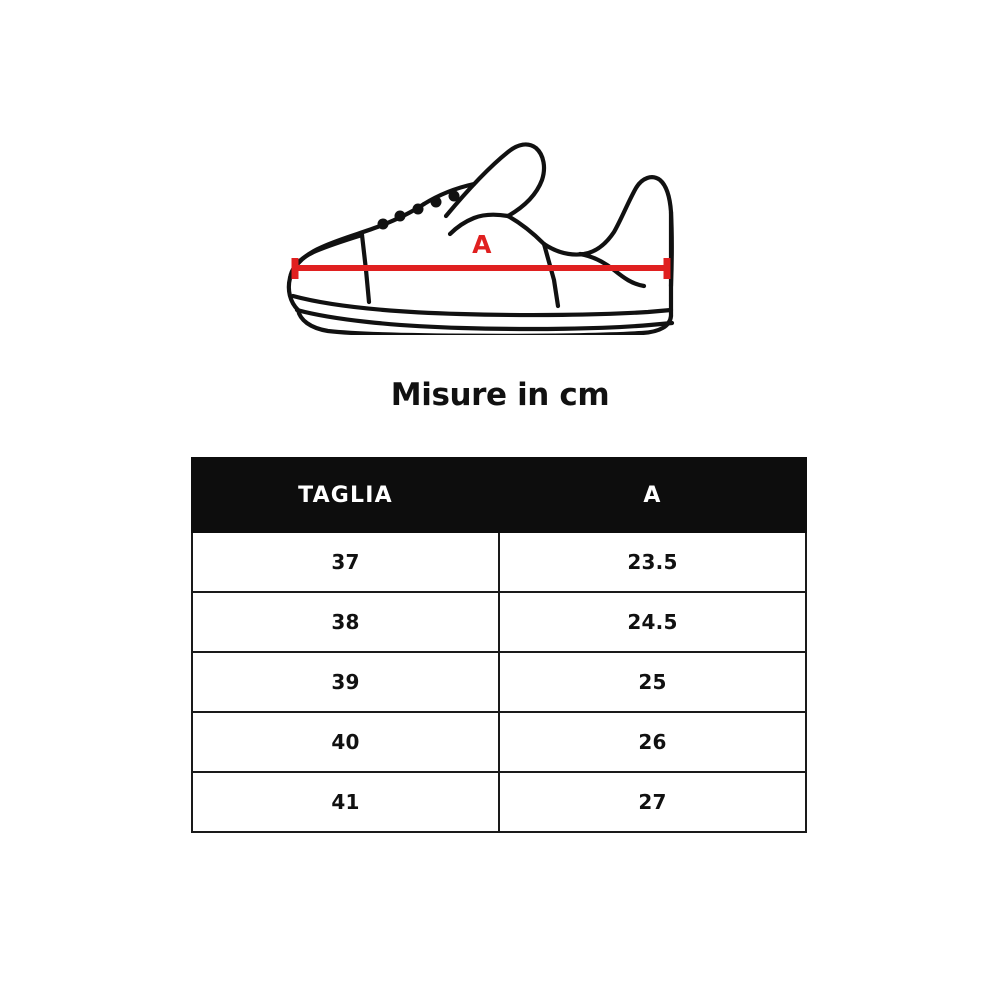 This screenshot has height=1000, width=1000. I want to click on table-row: 39 25, so click(499, 682).